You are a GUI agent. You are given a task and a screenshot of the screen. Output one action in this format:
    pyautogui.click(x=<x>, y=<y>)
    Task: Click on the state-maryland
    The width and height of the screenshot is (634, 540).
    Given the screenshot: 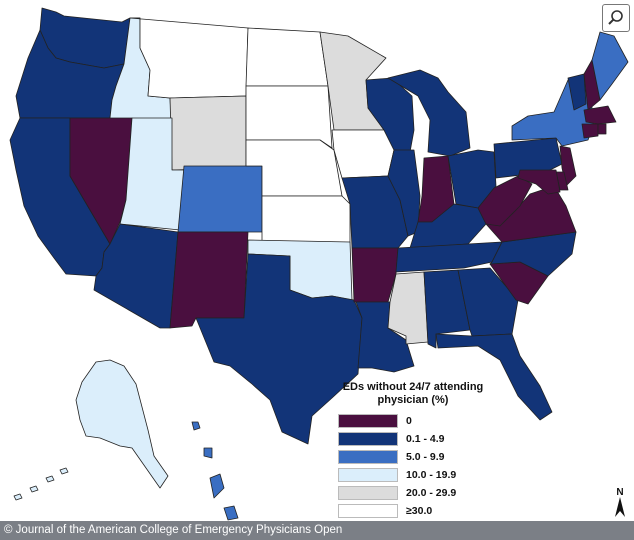 What is the action you would take?
    pyautogui.click(x=539, y=182)
    